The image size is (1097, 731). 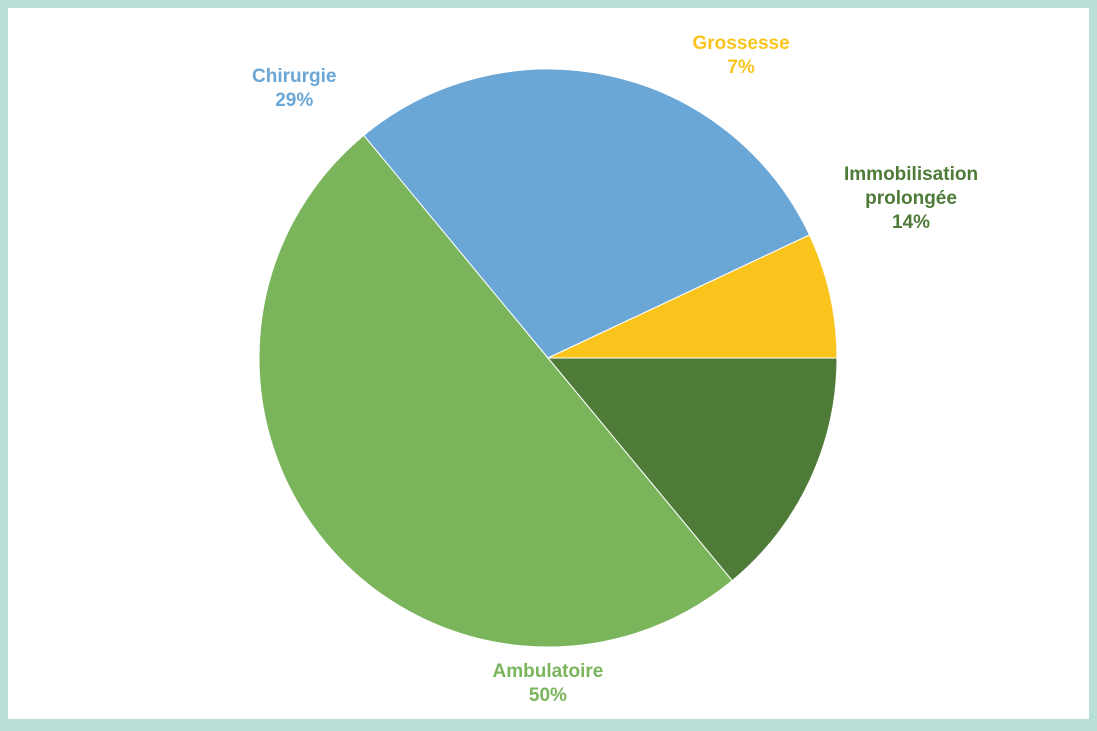 I want to click on slice-label-chirurgie: Chirurgie 29%, so click(x=294, y=89).